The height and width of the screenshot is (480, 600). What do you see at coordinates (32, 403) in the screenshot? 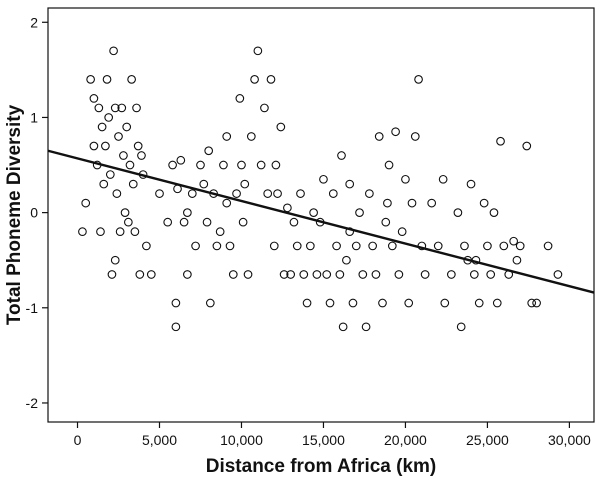
I see `y-tick-label: -2` at bounding box center [32, 403].